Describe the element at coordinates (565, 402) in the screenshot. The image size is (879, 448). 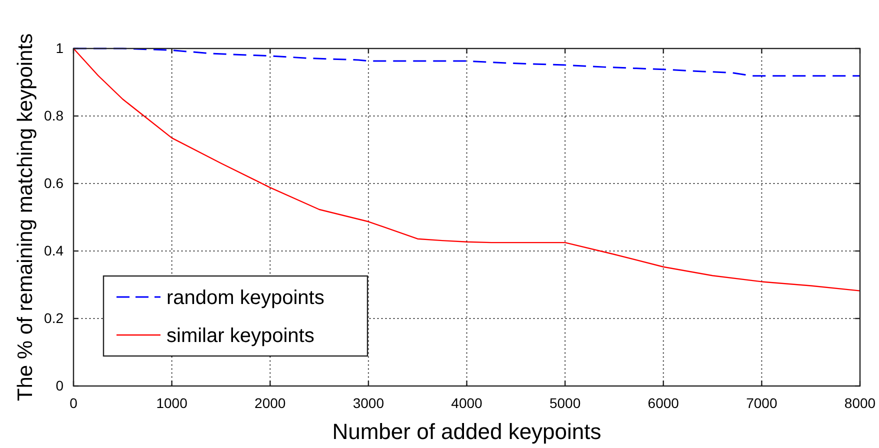
I see `x-tick-label: 5000` at that location.